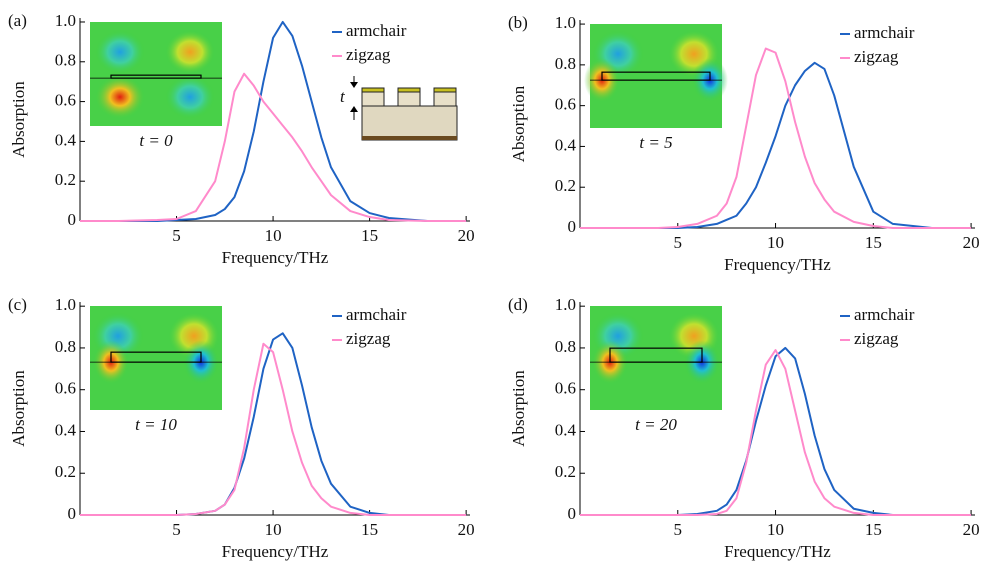  I want to click on inset-annotation: t = 0, so click(156, 140).